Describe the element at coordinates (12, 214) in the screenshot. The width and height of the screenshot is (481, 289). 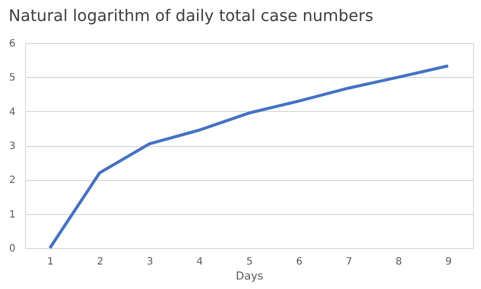
I see `y-tick-label: 1` at that location.